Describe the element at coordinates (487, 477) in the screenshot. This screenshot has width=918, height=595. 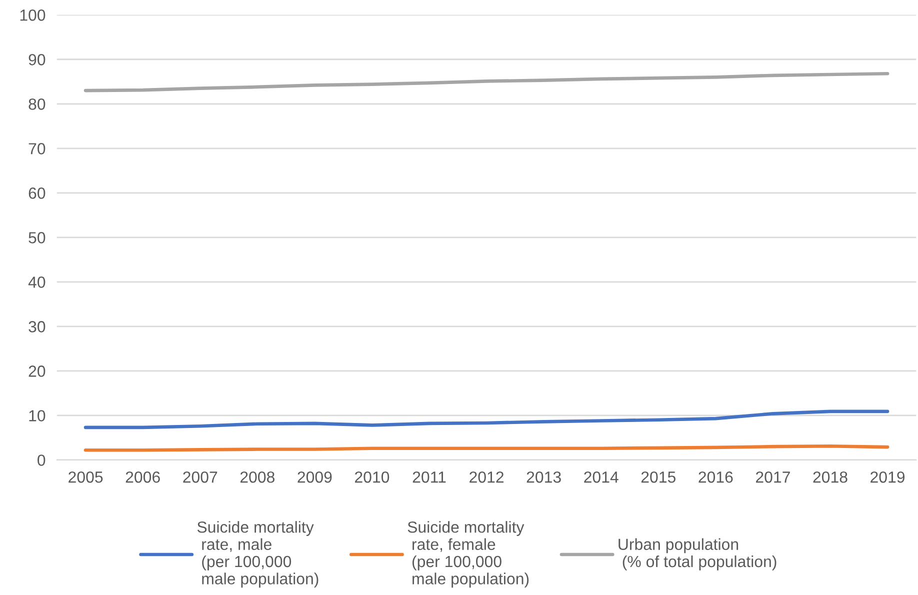
I see `x-tick-label: 2012` at that location.